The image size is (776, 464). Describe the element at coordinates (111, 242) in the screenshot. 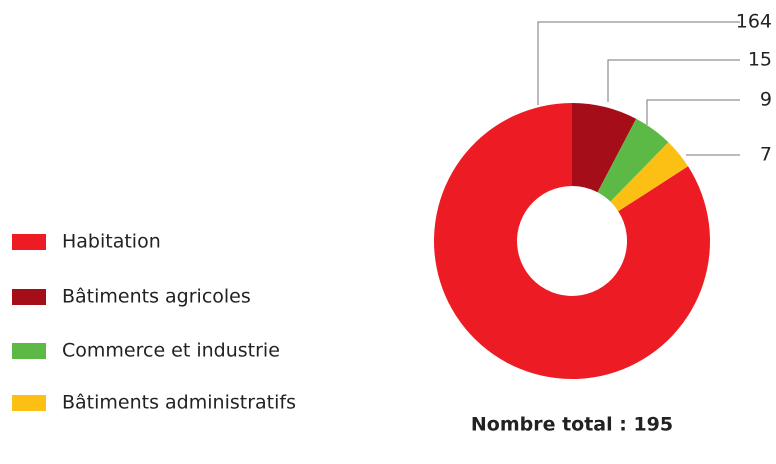

I see `legend-label: Habitation` at that location.